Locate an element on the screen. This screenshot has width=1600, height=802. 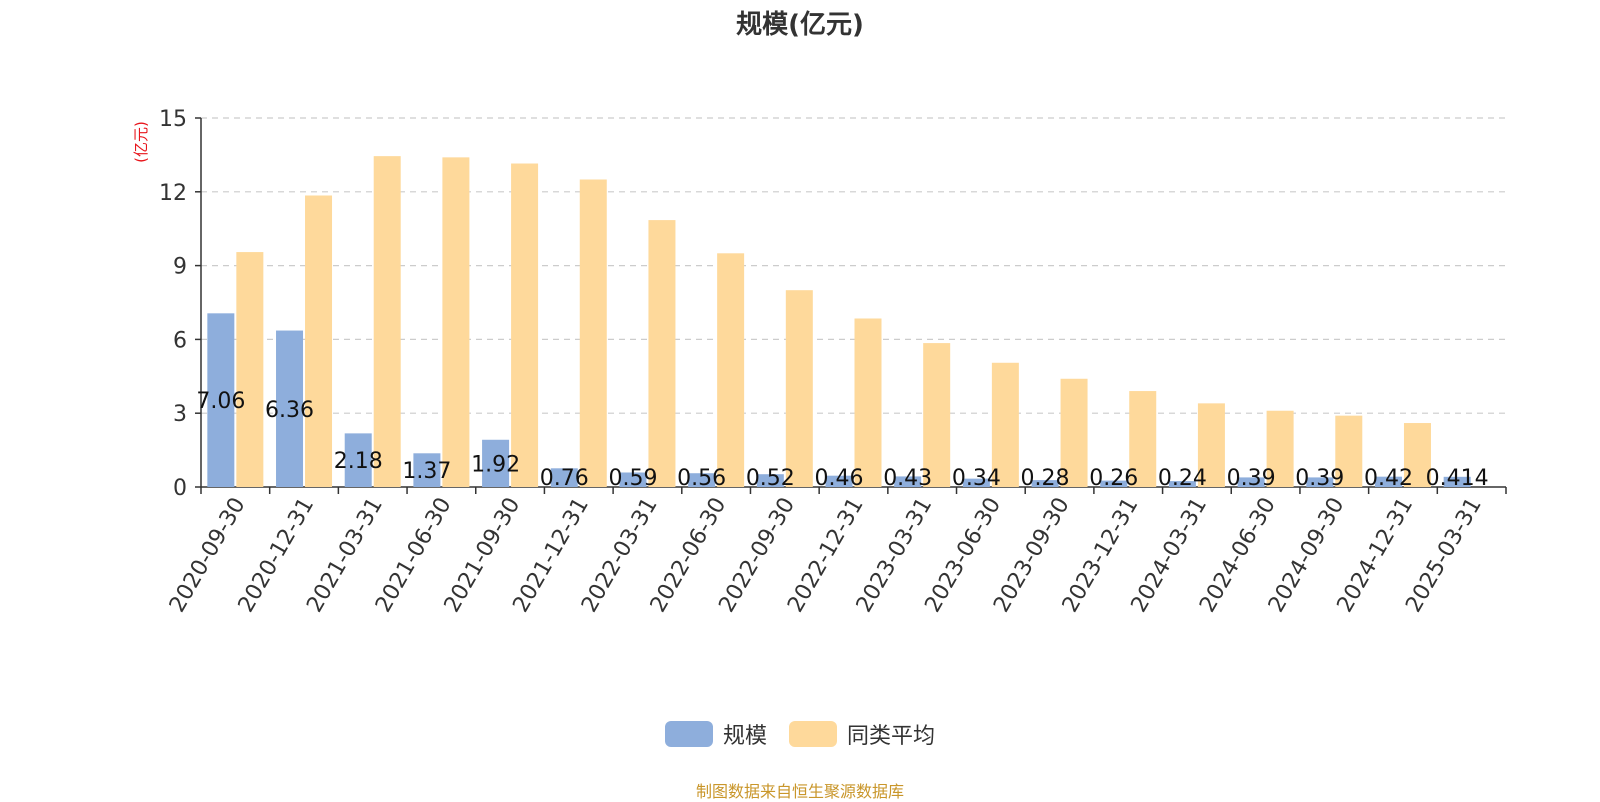
data-label-scale: 0.43 is located at coordinates (907, 478).